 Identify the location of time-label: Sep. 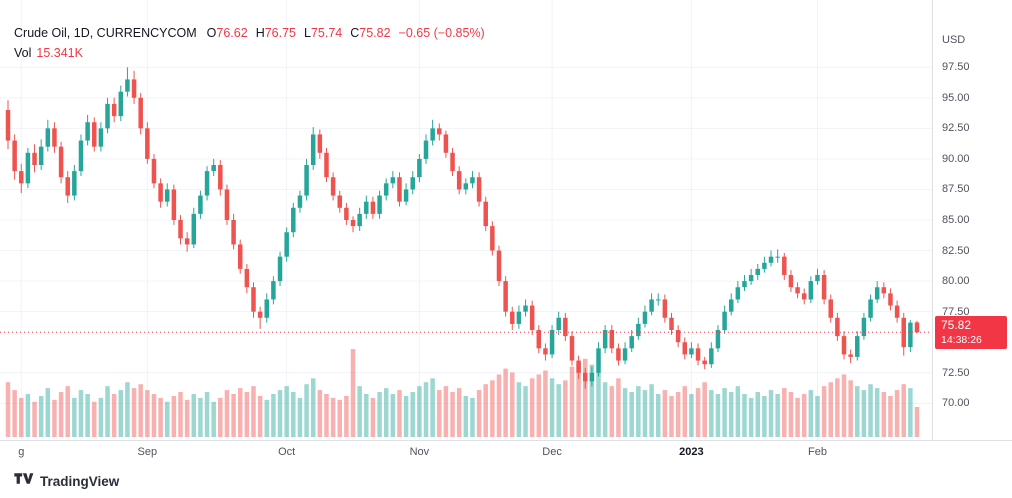
(147, 452).